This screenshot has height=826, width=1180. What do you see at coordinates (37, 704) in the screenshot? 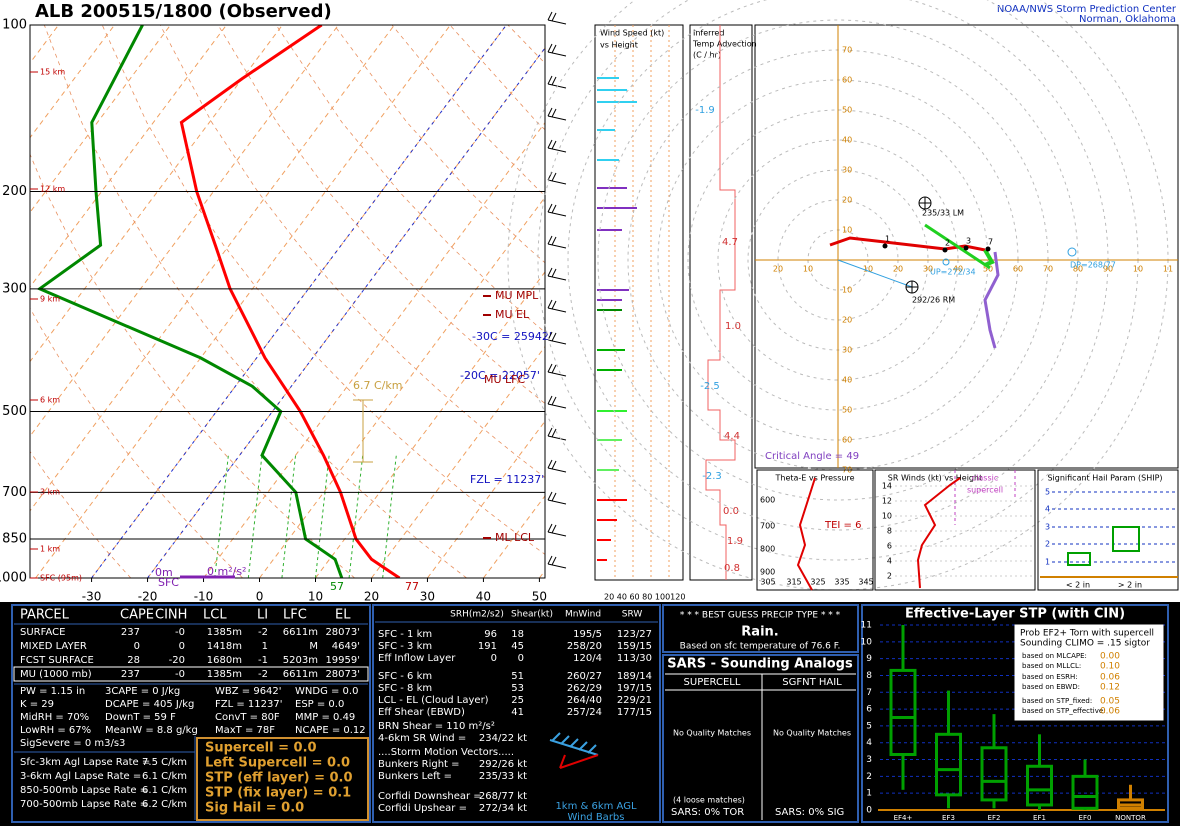
I see `index-value: K = 29` at bounding box center [37, 704].